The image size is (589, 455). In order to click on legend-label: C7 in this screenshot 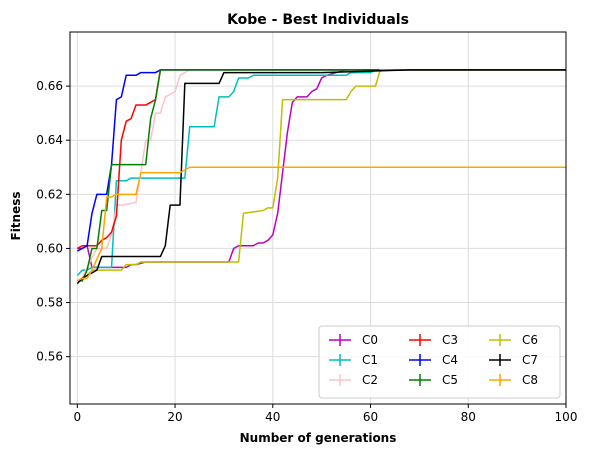, I will do `click(530, 360)`.